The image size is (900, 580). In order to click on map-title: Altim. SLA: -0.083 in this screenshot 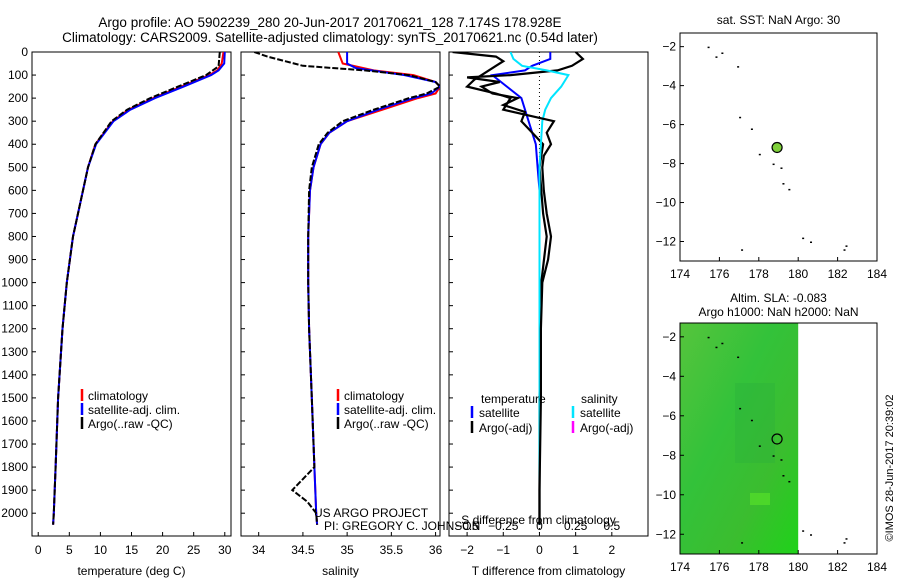, I will do `click(778, 298)`.